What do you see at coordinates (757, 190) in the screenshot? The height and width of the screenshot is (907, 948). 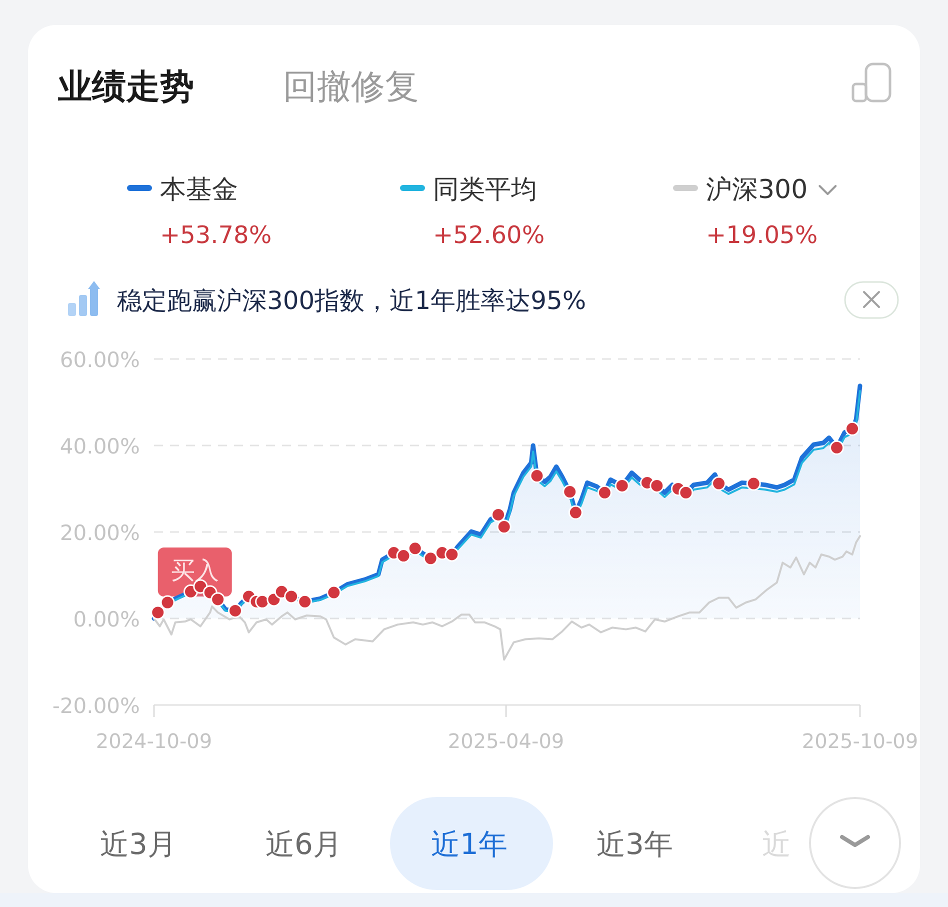 I see `legend-label: 沪深300` at bounding box center [757, 190].